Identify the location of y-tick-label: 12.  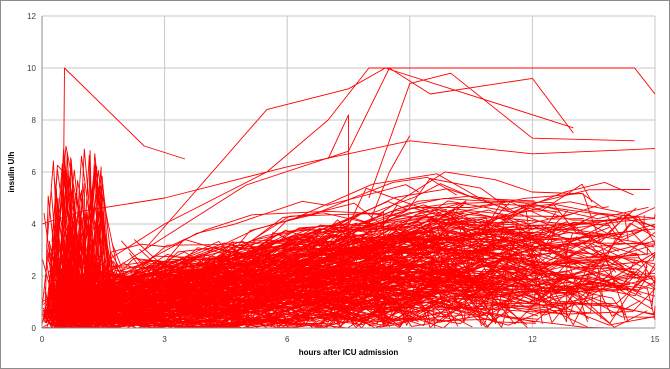
(31, 16).